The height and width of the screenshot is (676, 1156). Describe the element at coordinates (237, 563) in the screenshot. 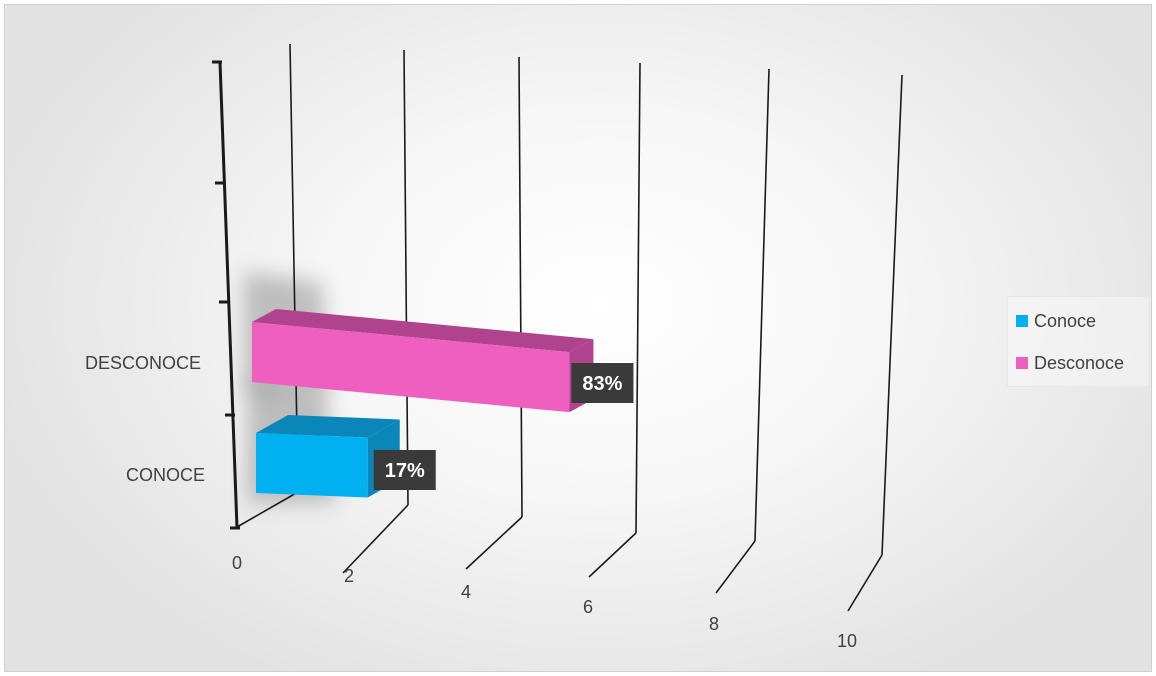

I see `x-tick-label-0: 0` at that location.